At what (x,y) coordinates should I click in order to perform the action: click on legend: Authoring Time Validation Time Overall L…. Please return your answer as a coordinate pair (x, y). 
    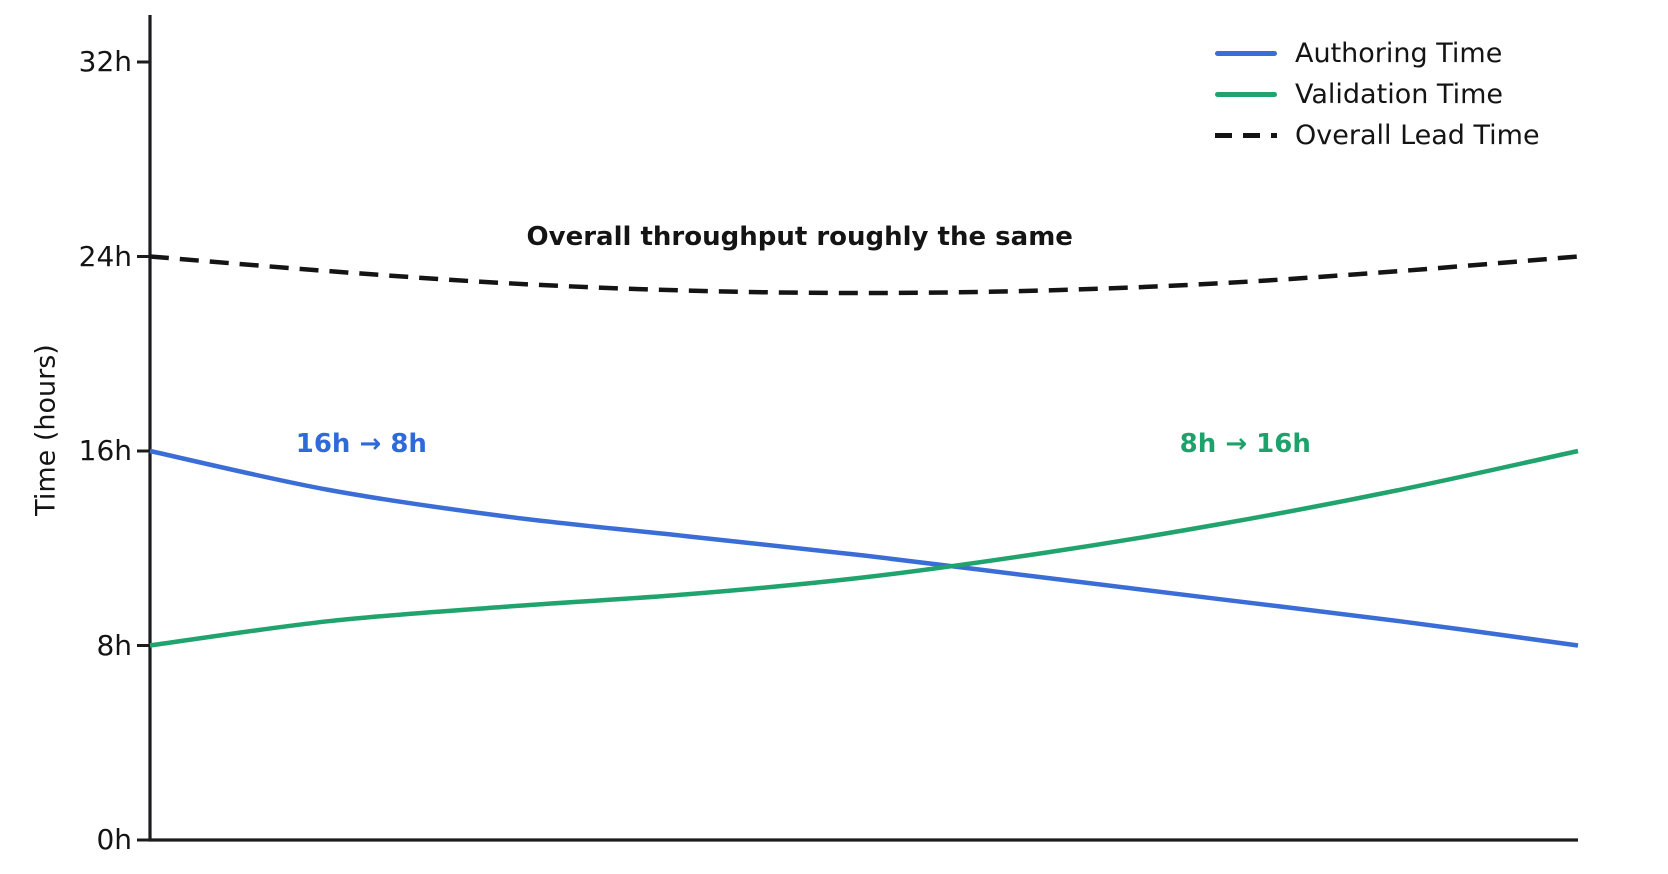
    Looking at the image, I should click on (1377, 94).